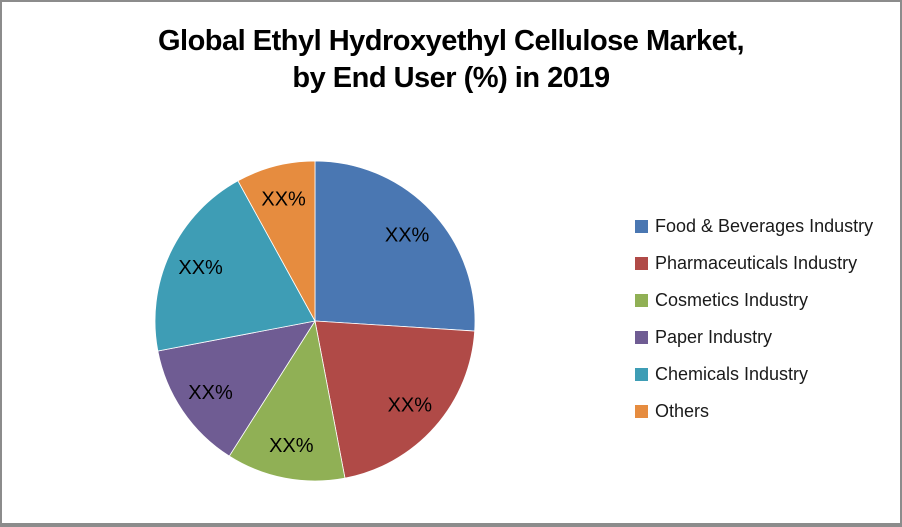  What do you see at coordinates (200, 268) in the screenshot?
I see `slice-label-chemicals-industry: XX%` at bounding box center [200, 268].